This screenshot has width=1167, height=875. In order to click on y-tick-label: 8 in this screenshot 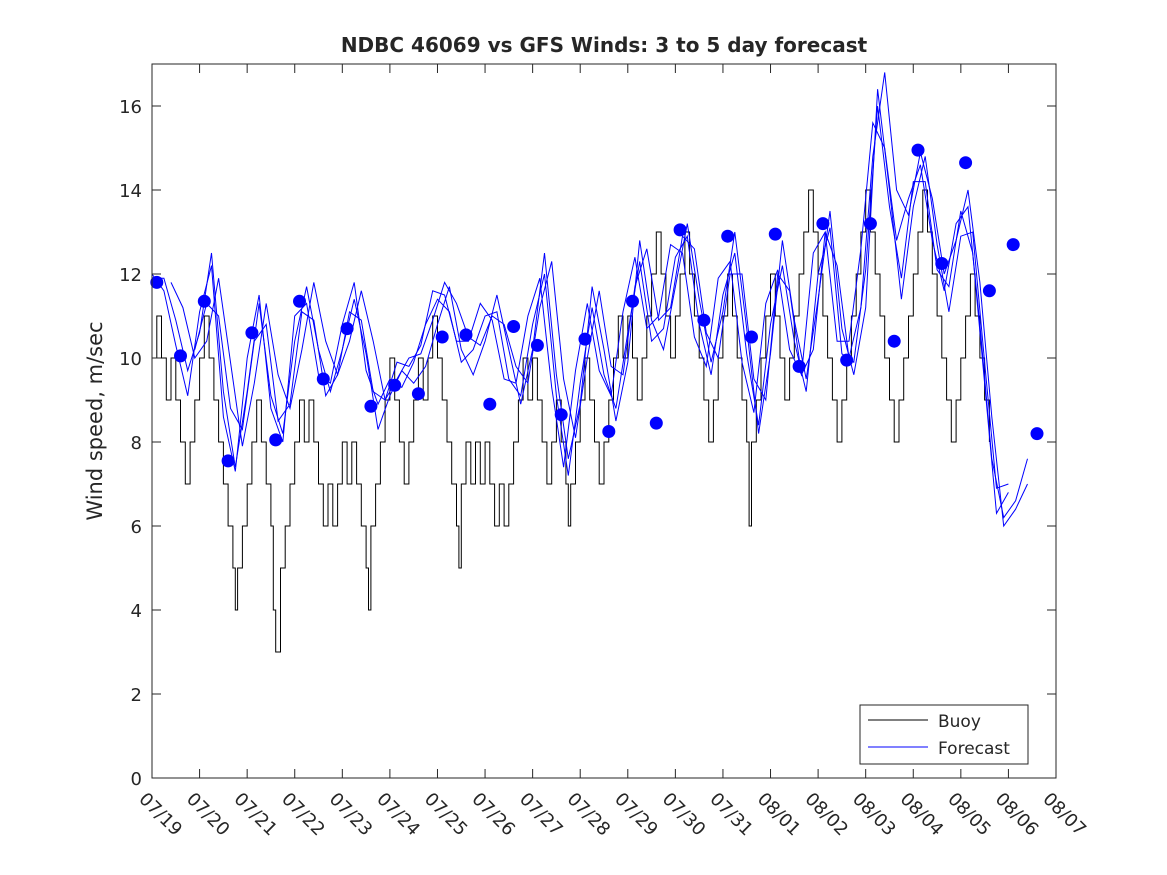, I will do `click(136, 443)`.